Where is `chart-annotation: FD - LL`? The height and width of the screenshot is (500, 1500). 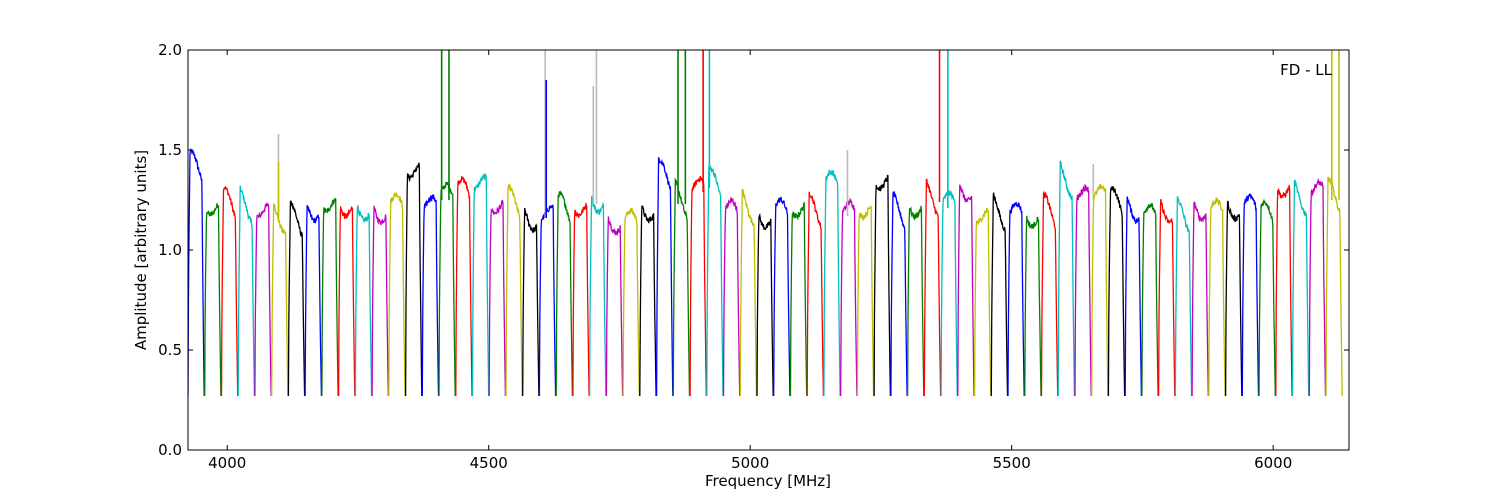
chart-annotation: FD - LL is located at coordinates (1306, 70).